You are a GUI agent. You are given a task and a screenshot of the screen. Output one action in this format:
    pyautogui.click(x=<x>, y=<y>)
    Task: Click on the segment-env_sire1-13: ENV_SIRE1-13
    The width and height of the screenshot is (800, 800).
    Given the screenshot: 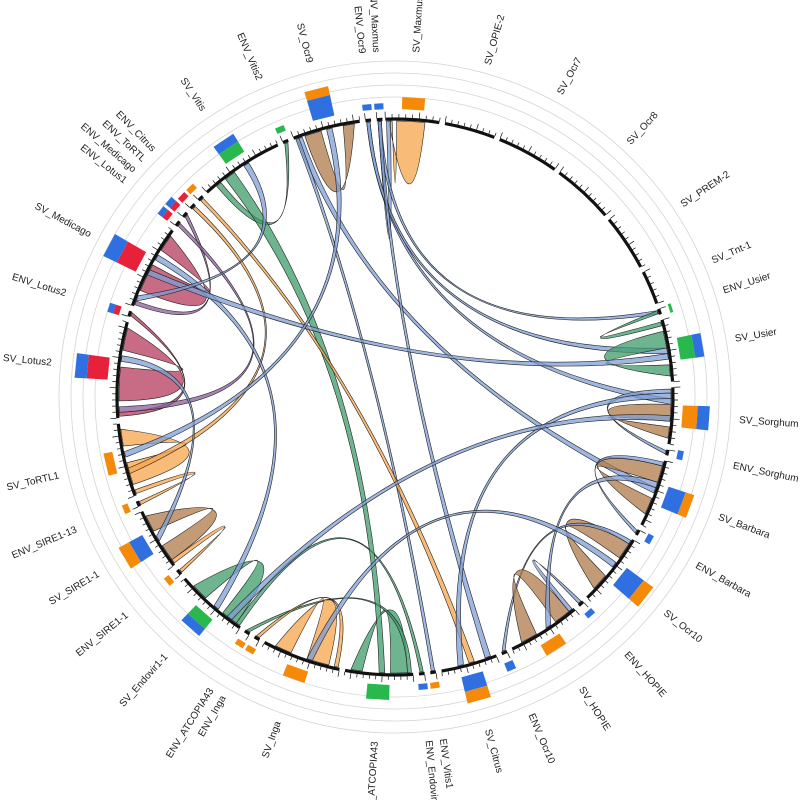 What is the action you would take?
    pyautogui.click(x=75, y=530)
    